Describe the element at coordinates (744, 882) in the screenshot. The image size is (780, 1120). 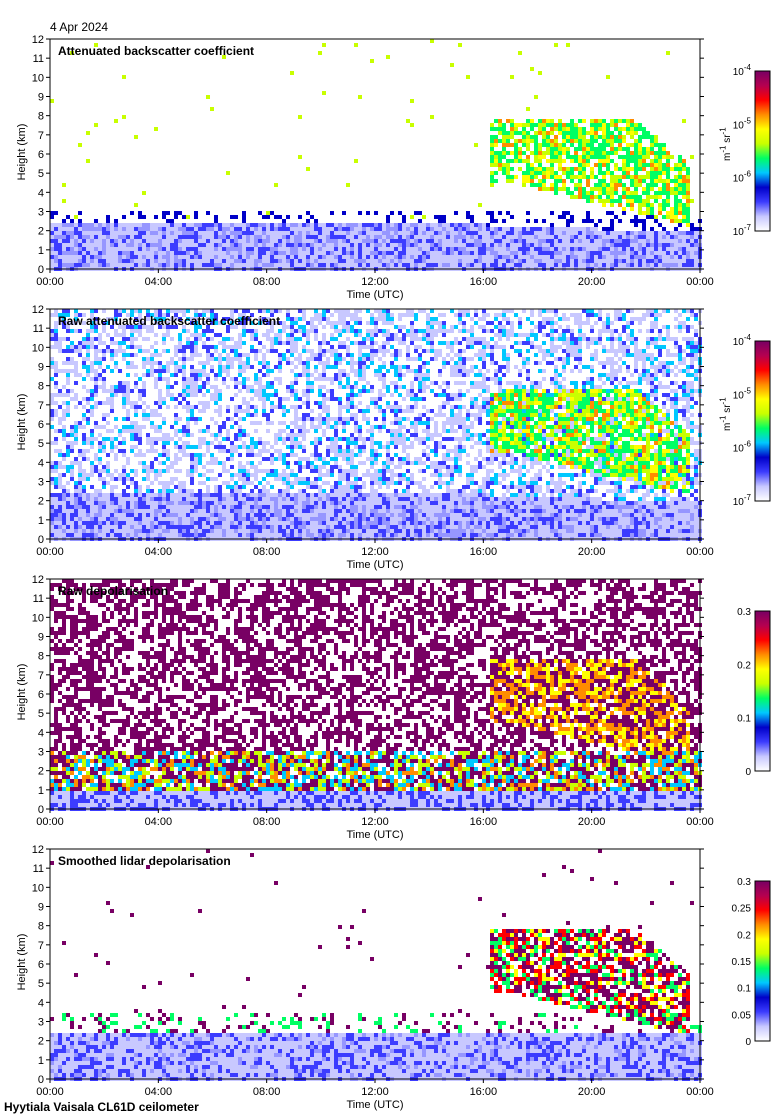
I see `colorbar-tick-label: 0.3` at that location.